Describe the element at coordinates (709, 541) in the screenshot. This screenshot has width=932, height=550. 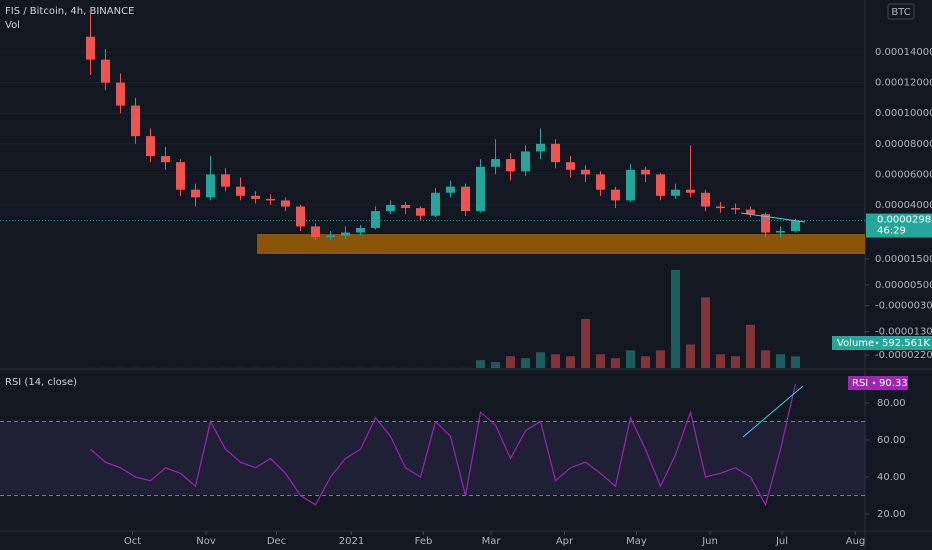
I see `x-tick-label: Jun` at that location.